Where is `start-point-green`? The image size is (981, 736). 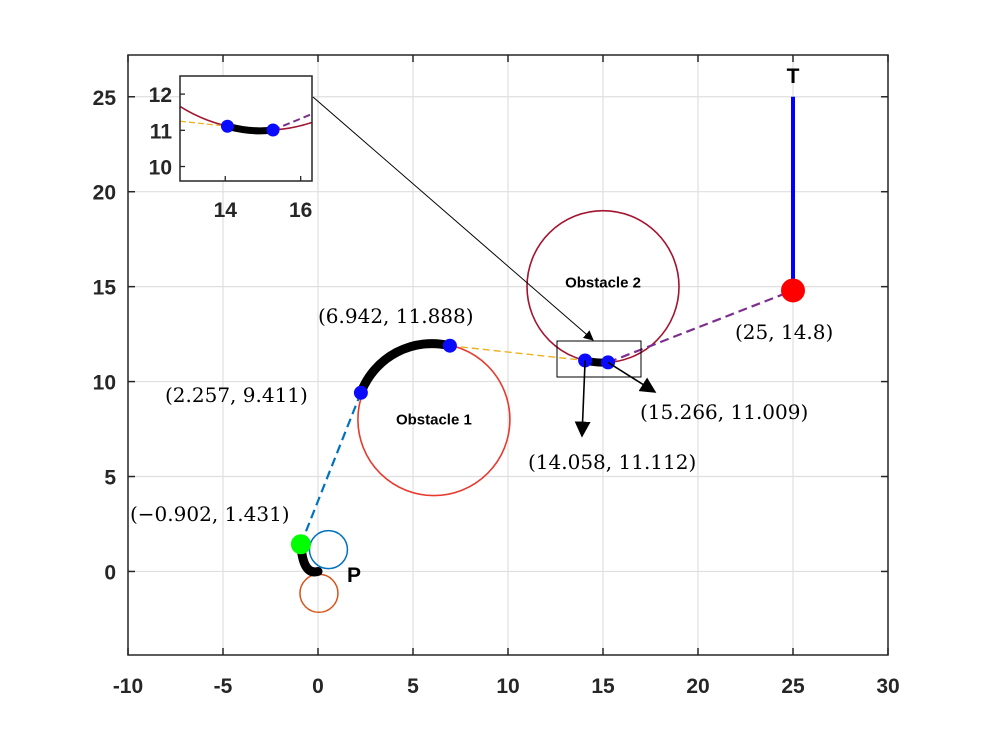
start-point-green is located at coordinates (300, 544).